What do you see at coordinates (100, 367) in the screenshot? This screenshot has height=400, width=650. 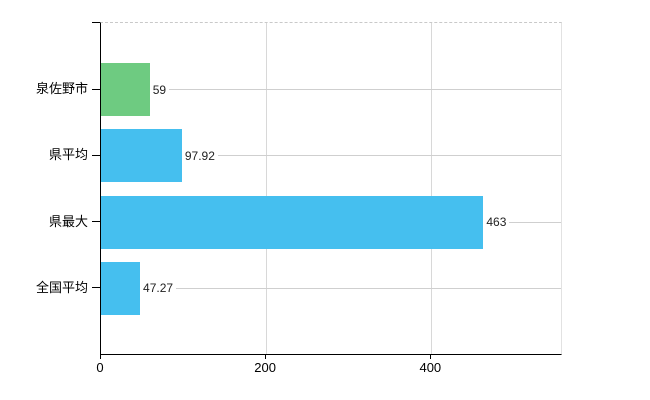 I see `x-tick-label: 0` at bounding box center [100, 367].